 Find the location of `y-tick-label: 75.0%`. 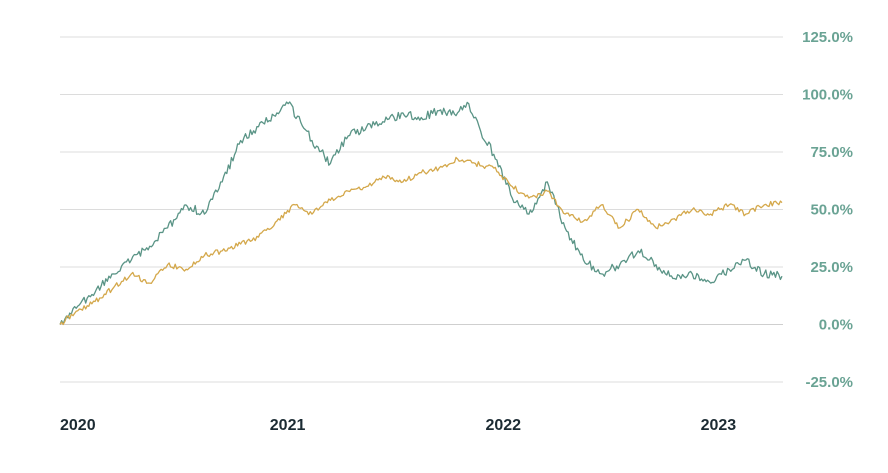

y-tick-label: 75.0% is located at coordinates (831, 152).